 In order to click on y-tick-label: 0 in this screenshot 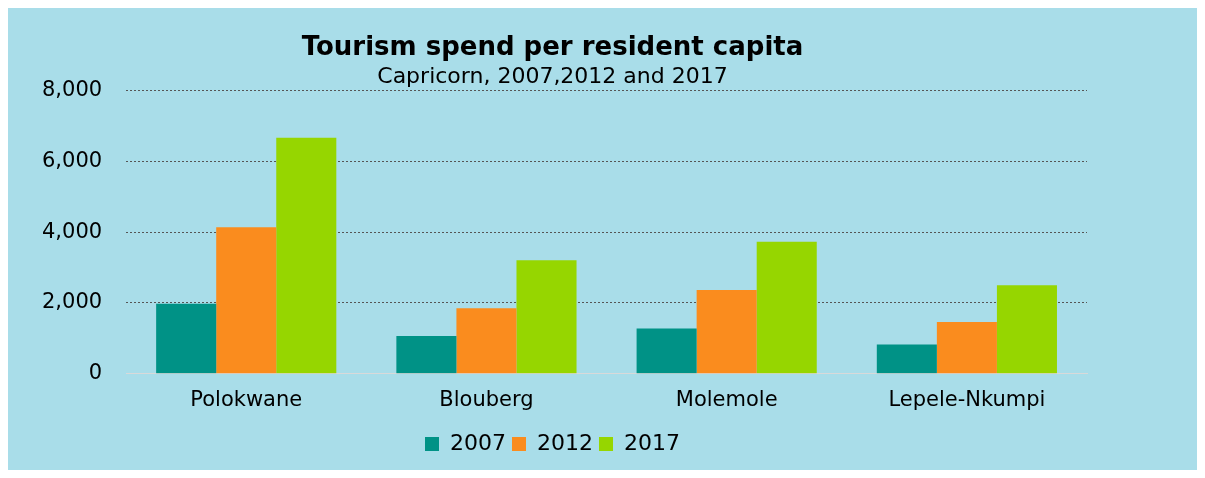, I will do `click(95, 372)`.